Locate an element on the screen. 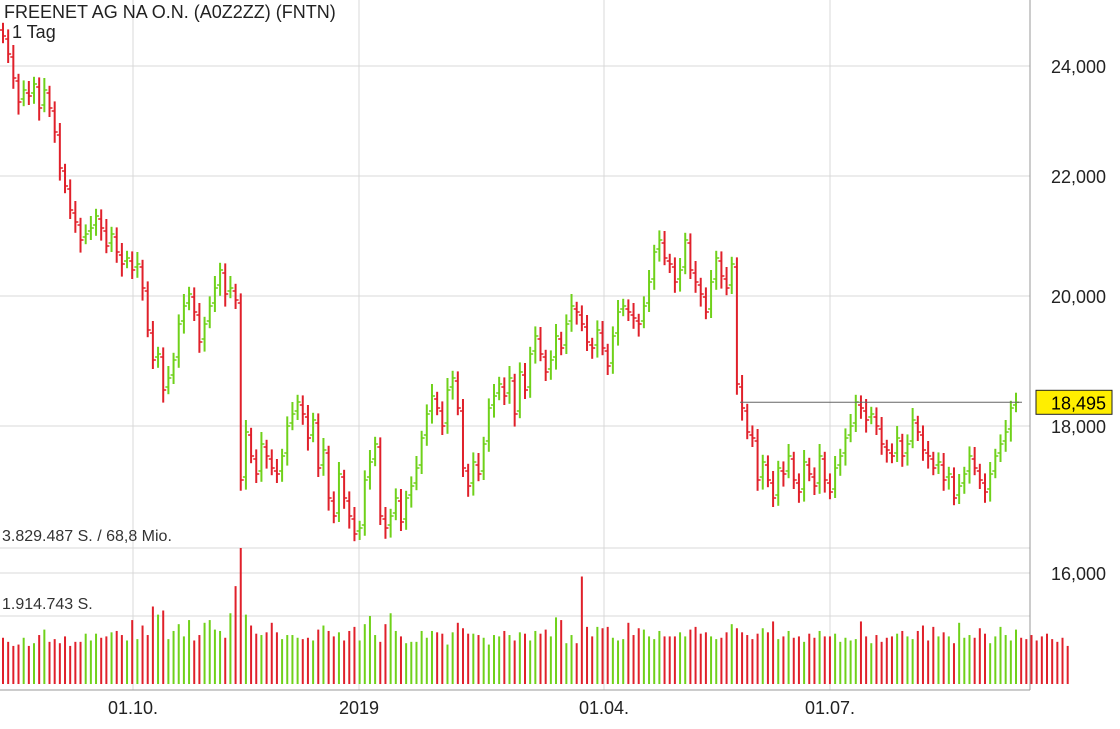  volume-max-label: 3.829.487 S. / 68,8 Mio. is located at coordinates (87, 536).